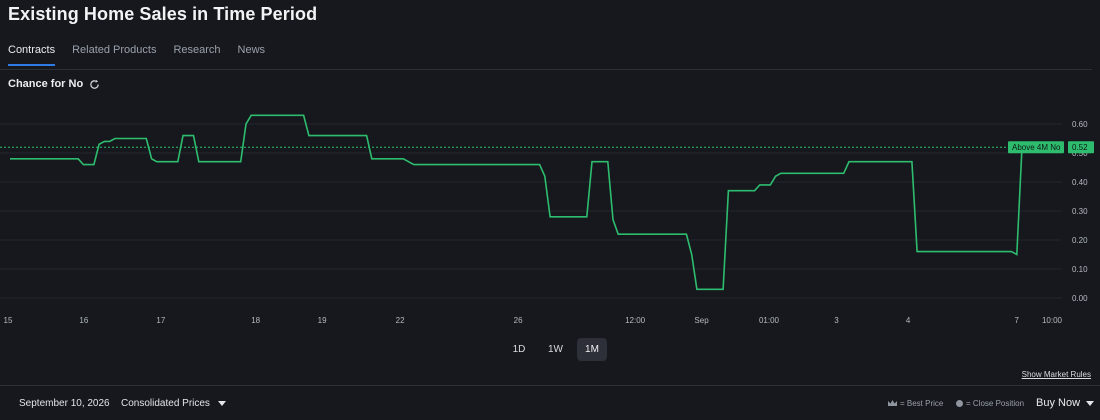 The height and width of the screenshot is (420, 1100). What do you see at coordinates (635, 320) in the screenshot?
I see `x-tick-label: 12:00` at bounding box center [635, 320].